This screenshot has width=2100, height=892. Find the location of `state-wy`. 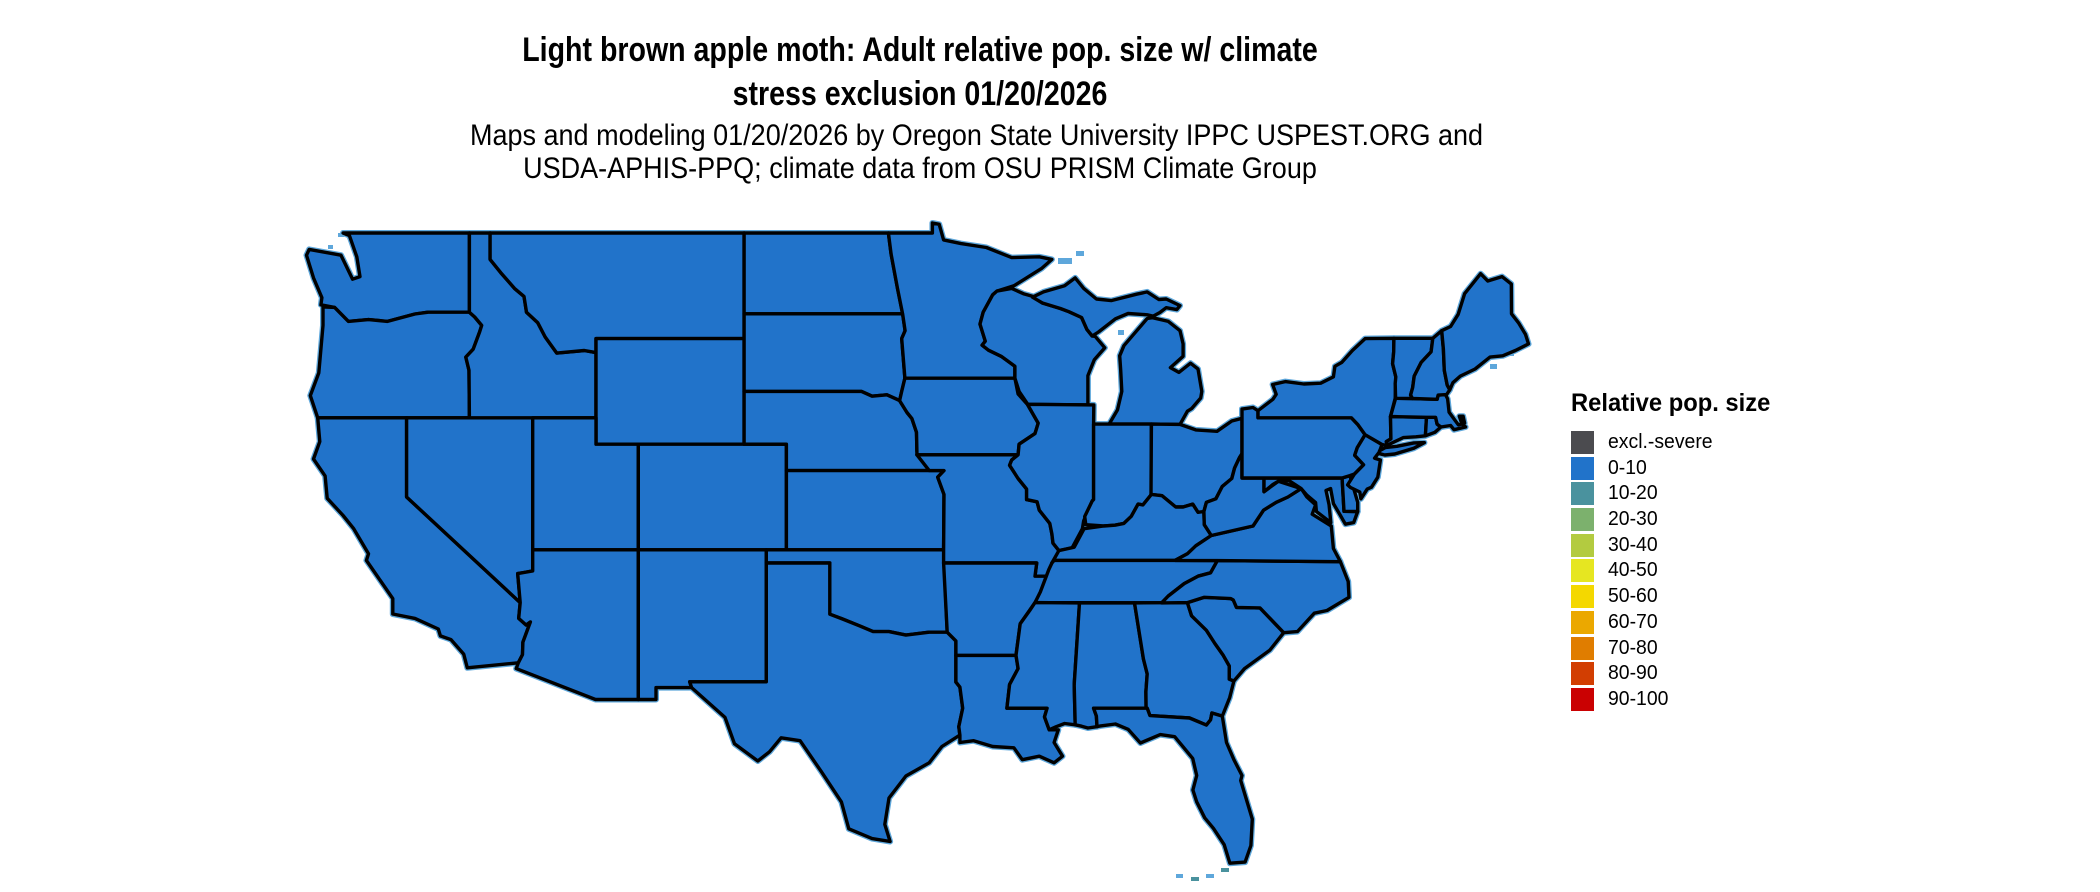

state-wy is located at coordinates (670, 391).